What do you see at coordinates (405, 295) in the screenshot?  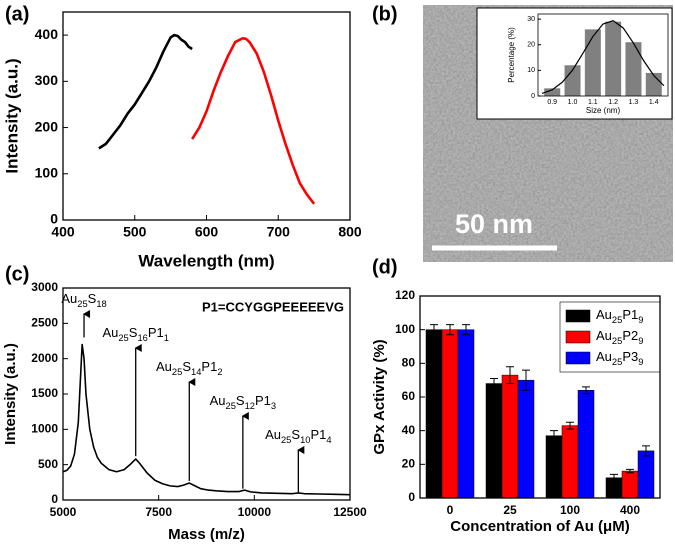 I see `y-tick-label: 120` at bounding box center [405, 295].